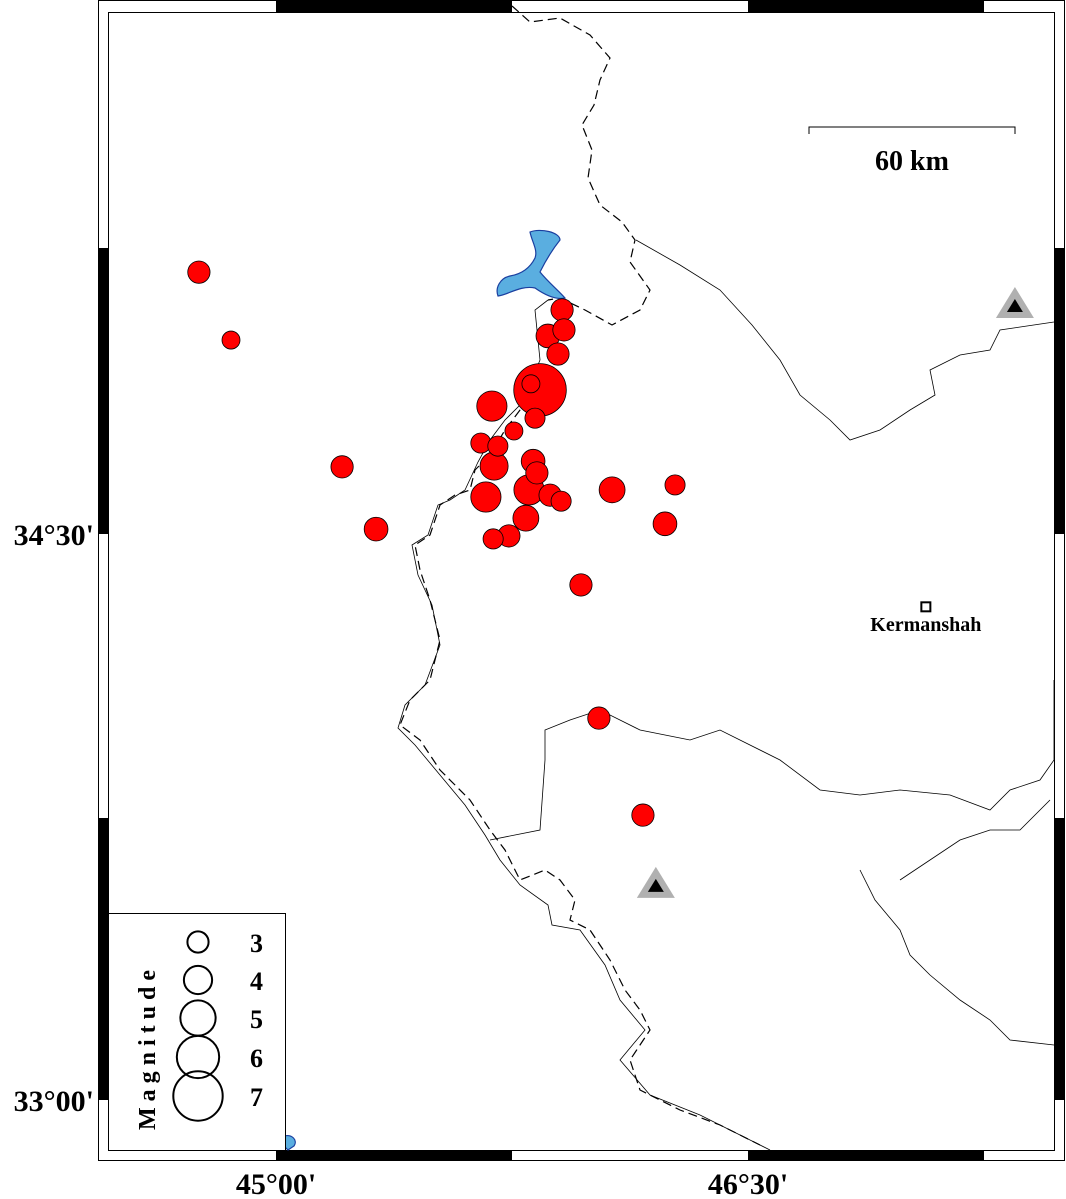 This screenshot has height=1199, width=1066. What do you see at coordinates (925, 625) in the screenshot?
I see `city-label: Kermanshah` at bounding box center [925, 625].